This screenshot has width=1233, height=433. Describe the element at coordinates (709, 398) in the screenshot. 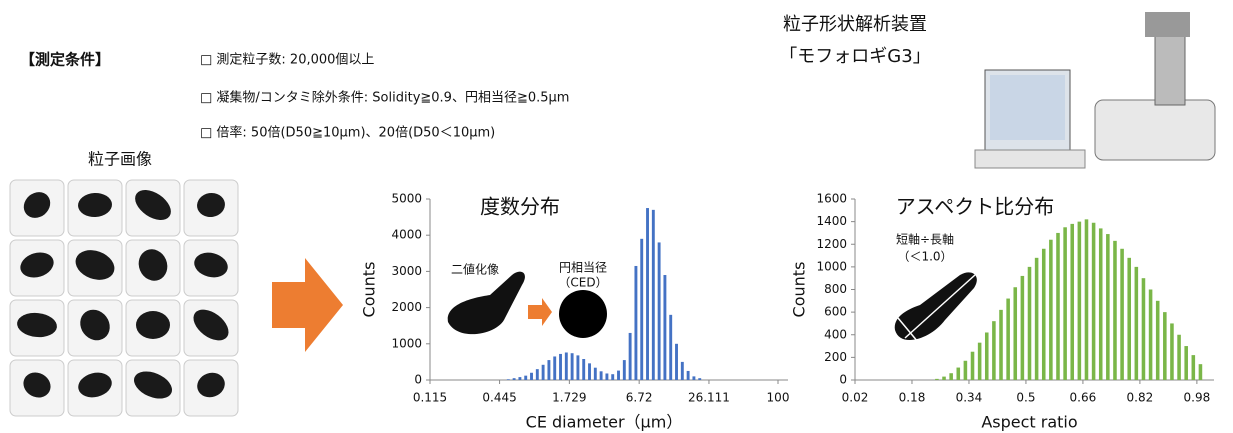

I see `x-tick-label: 26.111` at that location.